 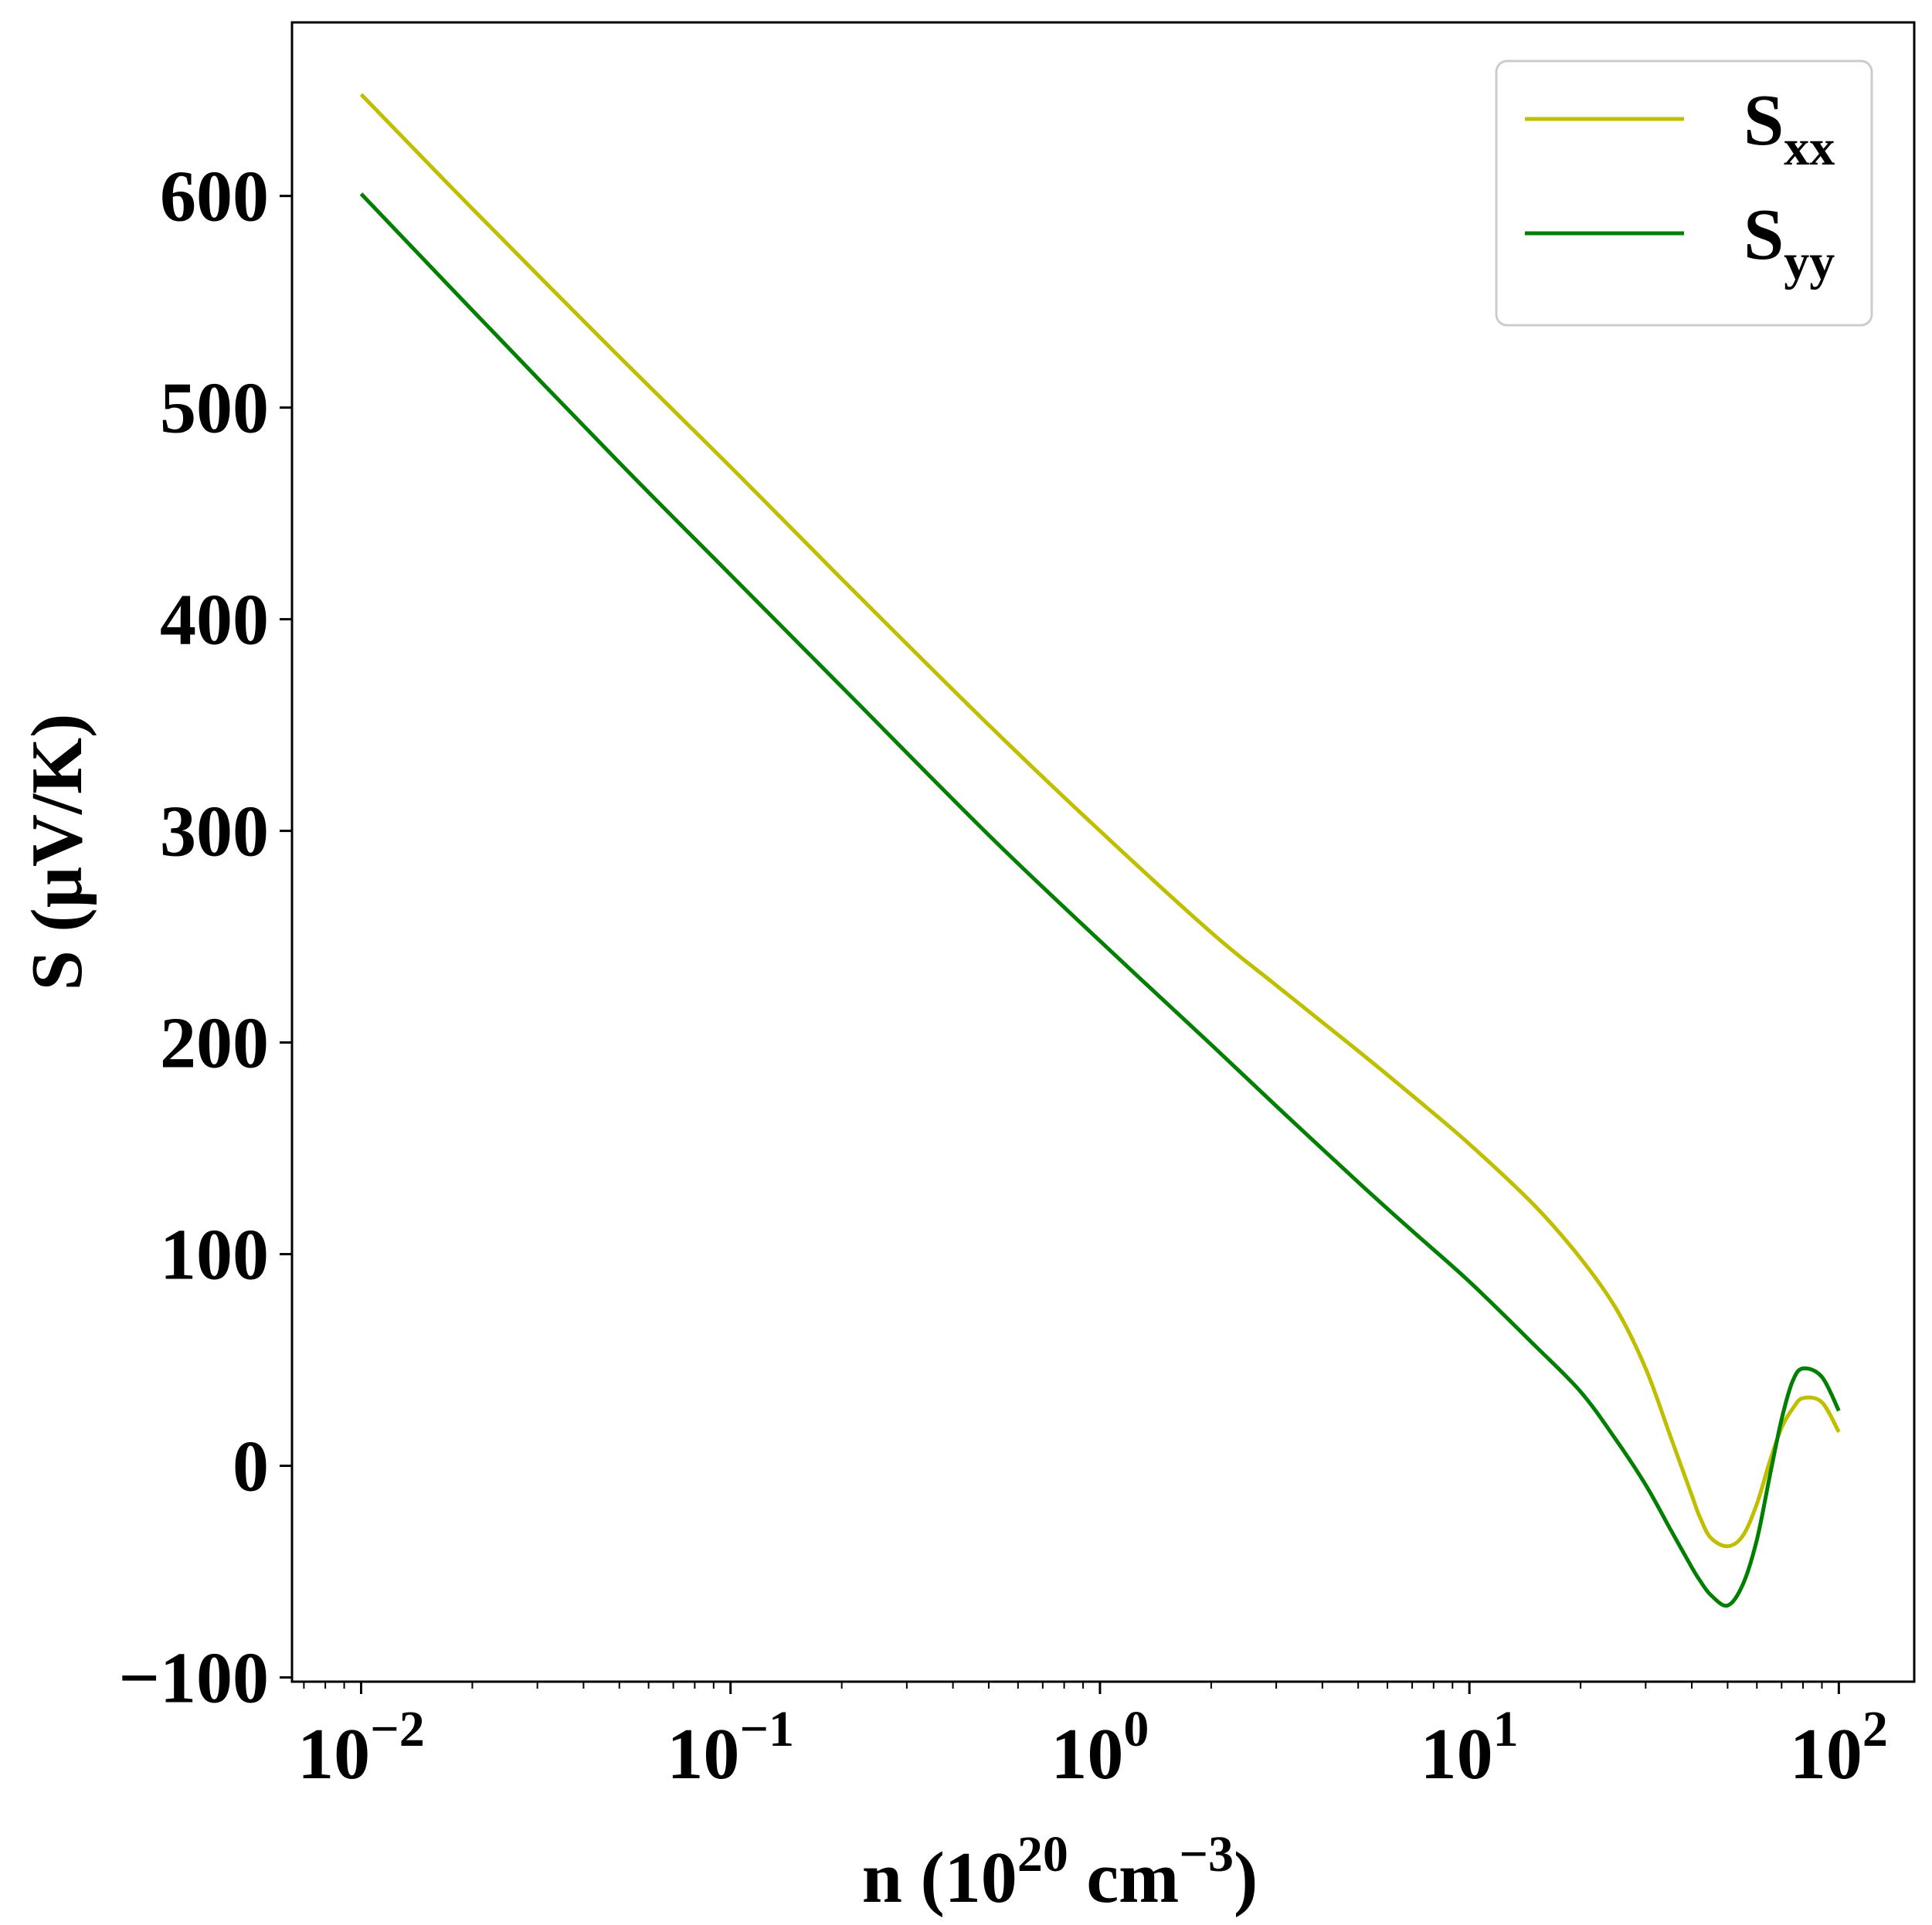 What do you see at coordinates (1875, 1729) in the screenshot?
I see `x-tick-label-exponent: 2` at bounding box center [1875, 1729].